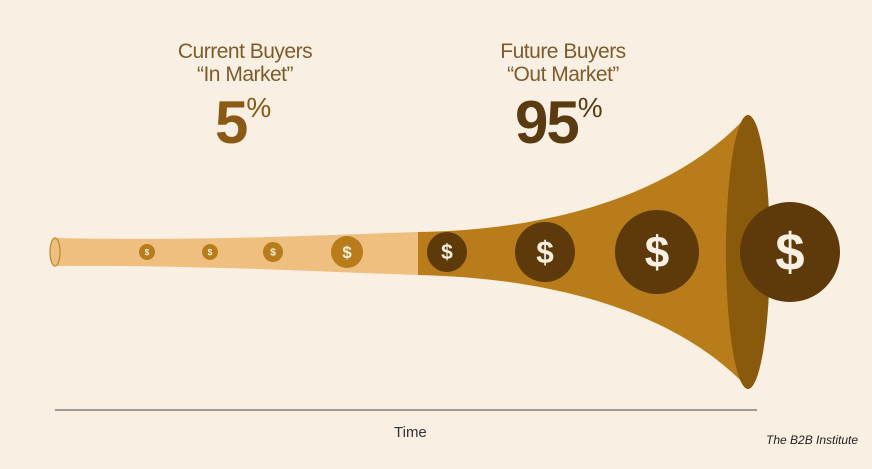 The height and width of the screenshot is (469, 872). I want to click on brand-credit: The B2B Institute, so click(812, 440).